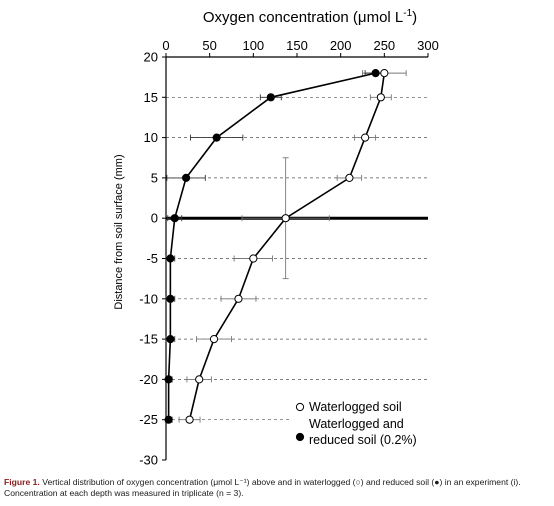 The image size is (554, 506). Describe the element at coordinates (148, 419) in the screenshot. I see `y-tick-label: -25` at that location.